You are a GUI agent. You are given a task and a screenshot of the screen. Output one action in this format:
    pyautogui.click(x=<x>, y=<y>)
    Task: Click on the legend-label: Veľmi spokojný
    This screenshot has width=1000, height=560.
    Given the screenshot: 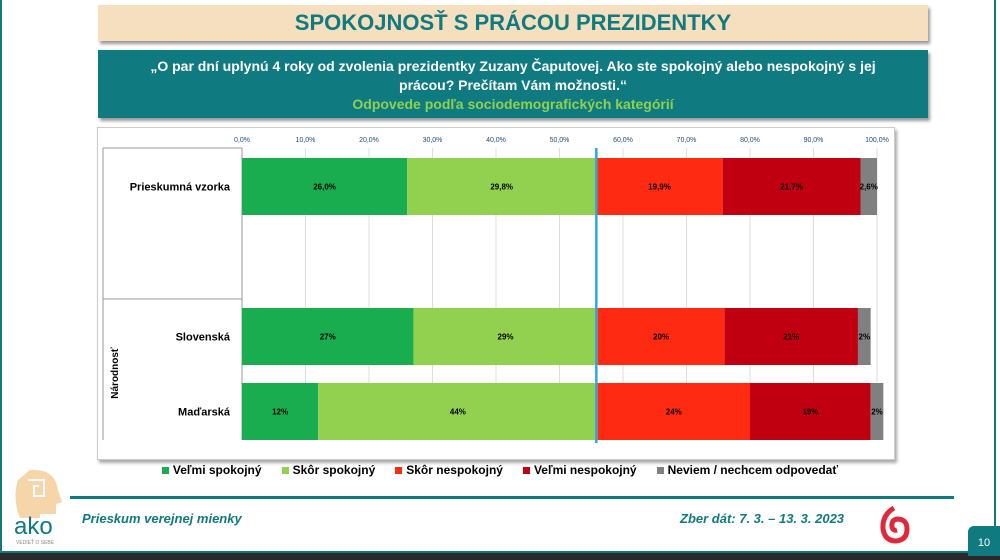 What is the action you would take?
    pyautogui.click(x=217, y=470)
    